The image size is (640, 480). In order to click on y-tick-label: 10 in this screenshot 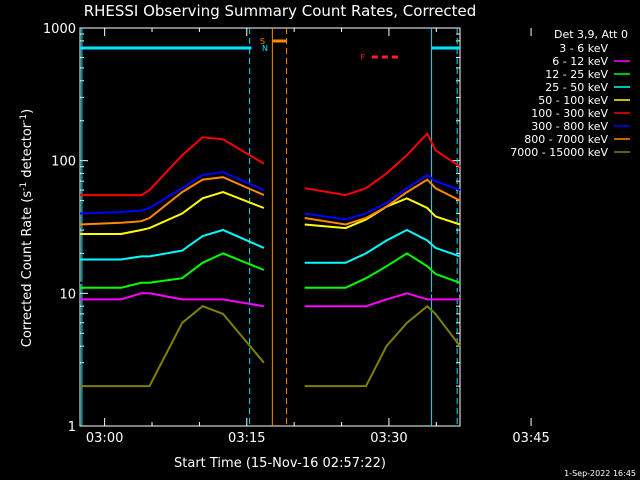, I will do `click(67, 294)`.